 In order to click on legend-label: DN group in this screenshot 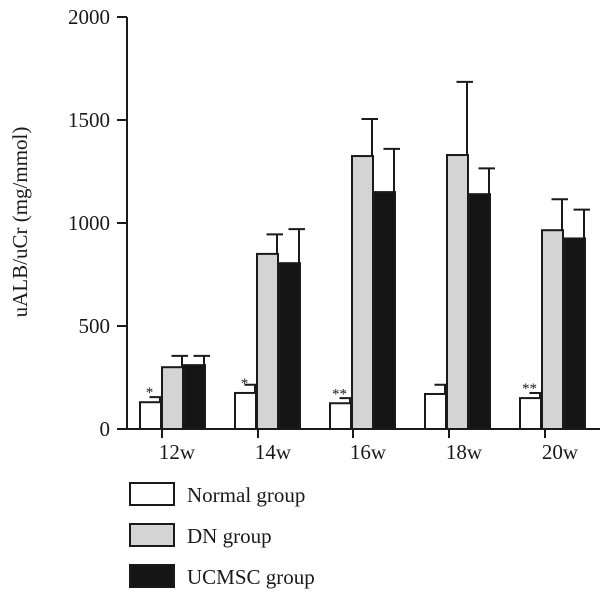, I will do `click(229, 536)`.